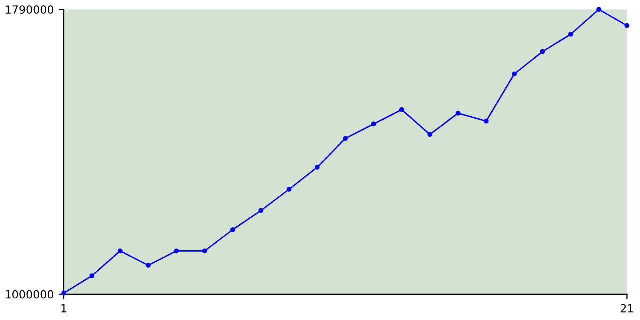 Image resolution: width=640 pixels, height=320 pixels. Describe the element at coordinates (627, 308) in the screenshot. I see `x-tick-label: 21` at that location.